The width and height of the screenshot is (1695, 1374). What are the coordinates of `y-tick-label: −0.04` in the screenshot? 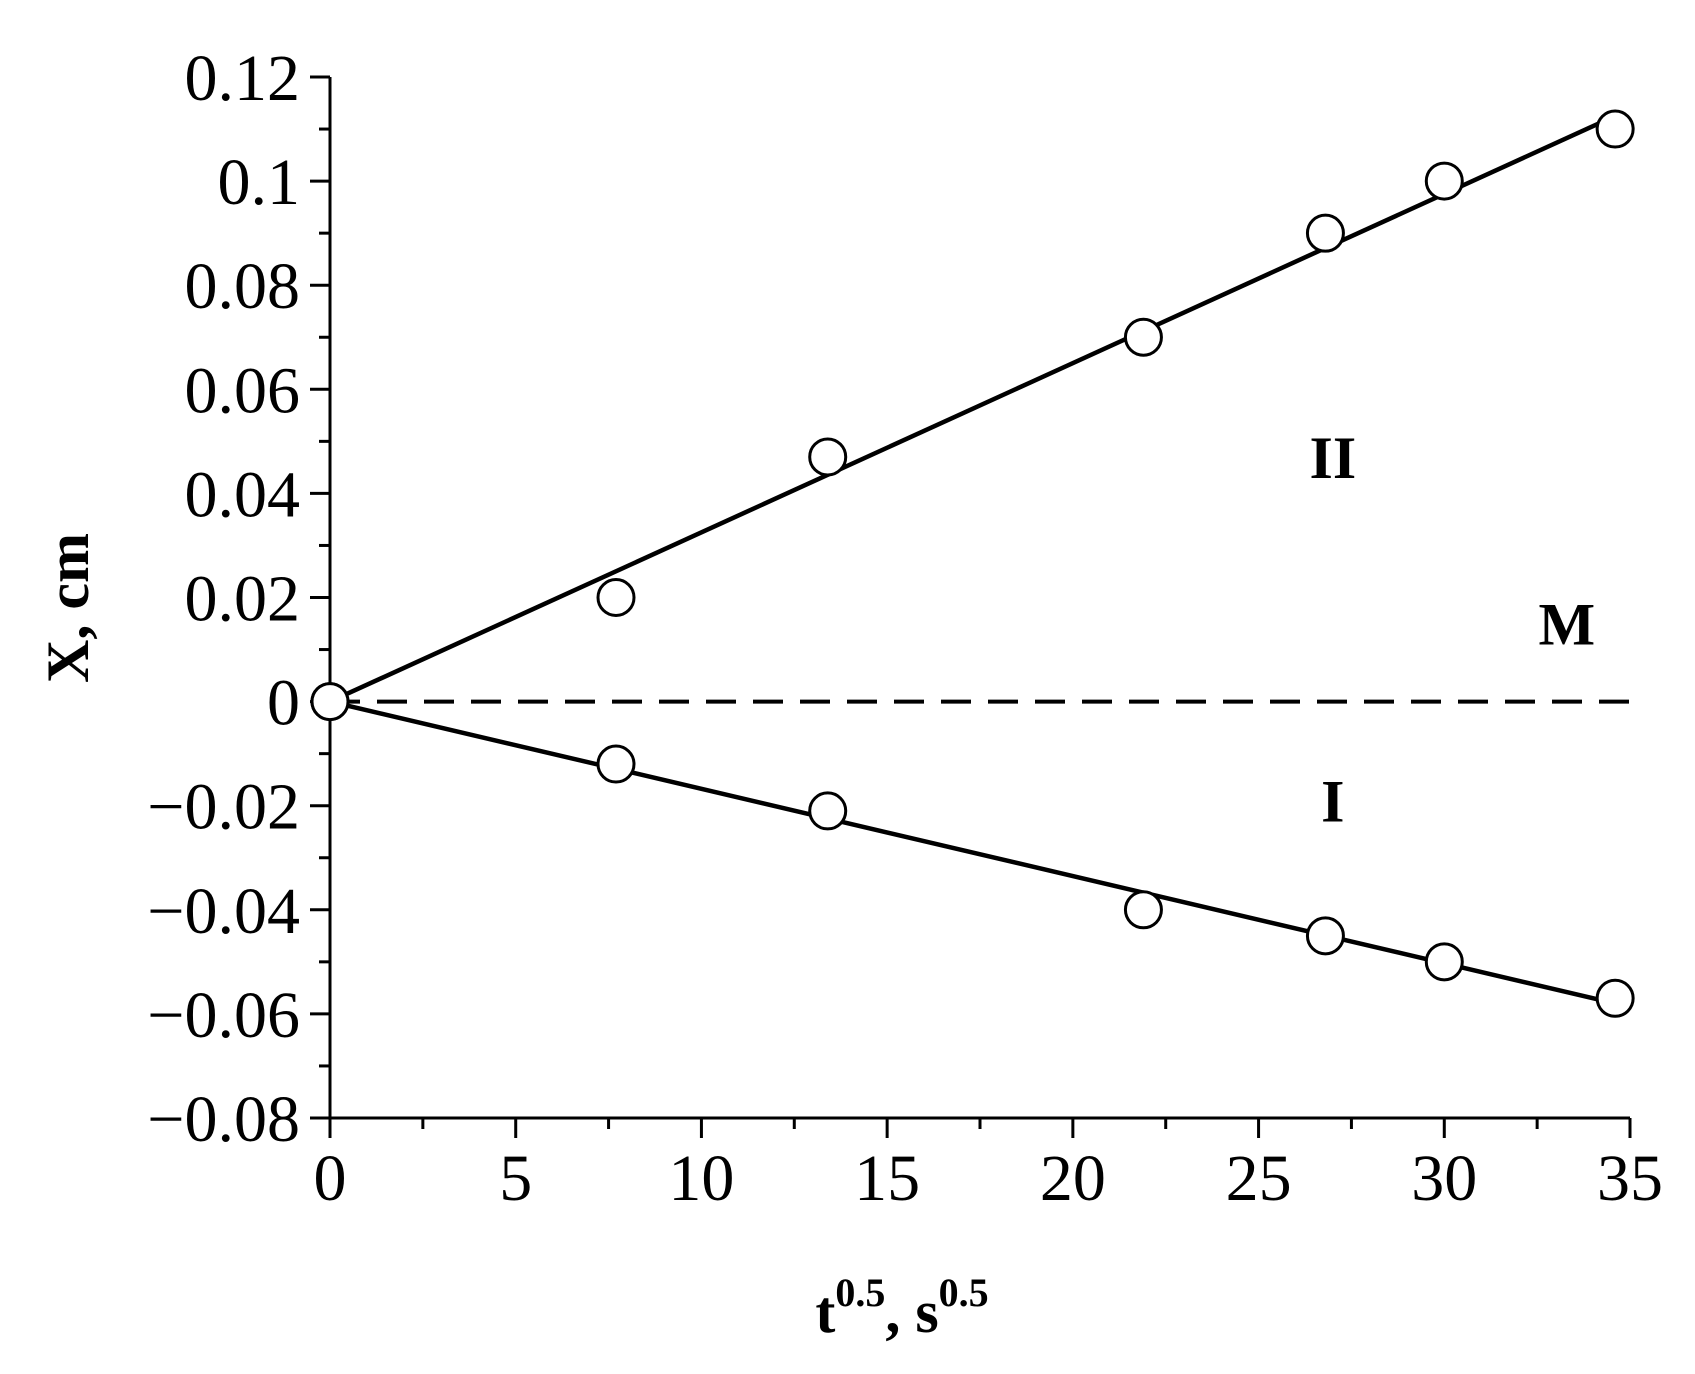 It's located at (223, 911).